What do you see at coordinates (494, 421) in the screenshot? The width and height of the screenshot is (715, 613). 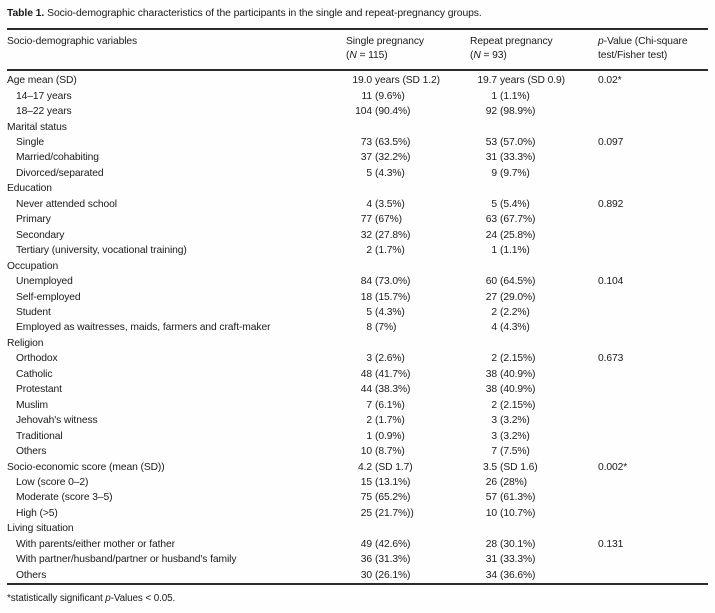 I see `repeat-count: 3` at bounding box center [494, 421].